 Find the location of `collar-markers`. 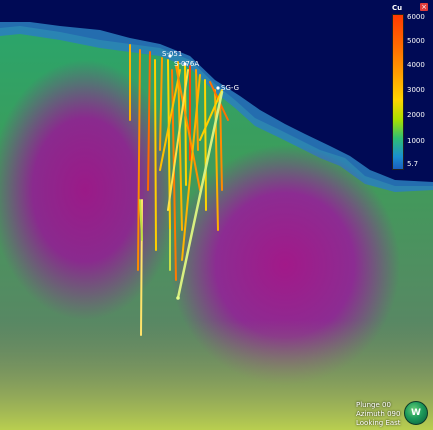

collar-markers is located at coordinates (194, 177).